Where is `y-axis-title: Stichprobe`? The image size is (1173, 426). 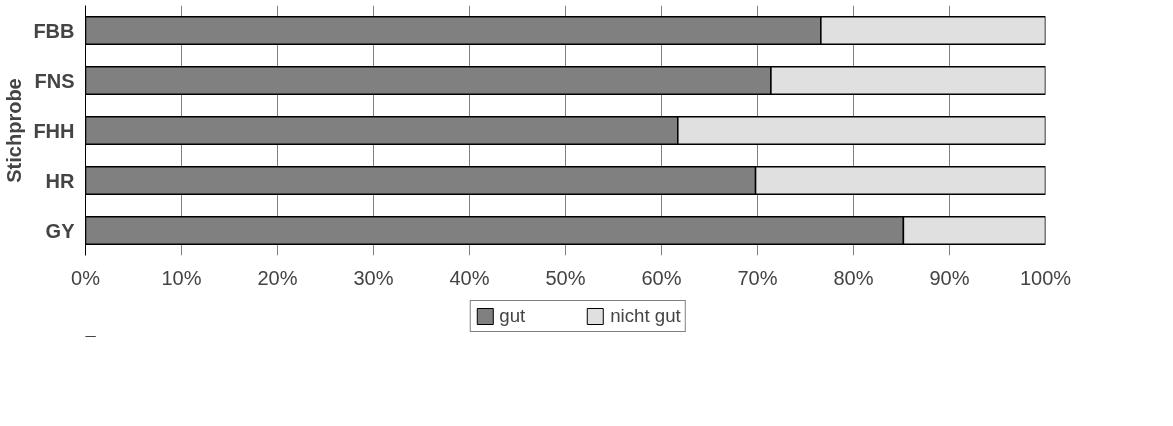 y-axis-title: Stichprobe is located at coordinates (14, 130).